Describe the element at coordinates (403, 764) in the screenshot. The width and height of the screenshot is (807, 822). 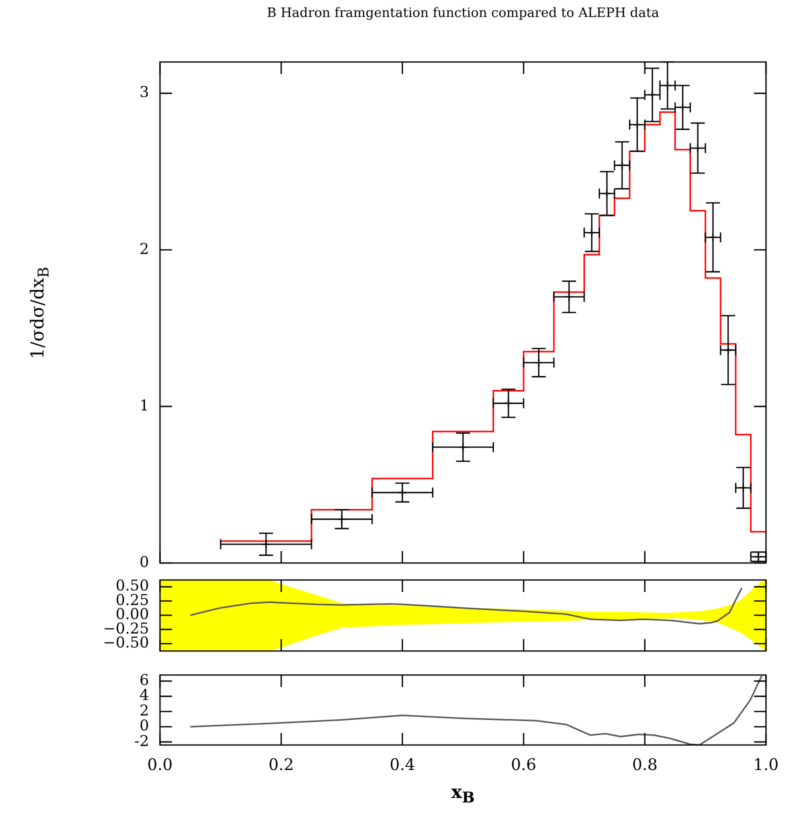
I see `x-tick-label: 0.4` at that location.